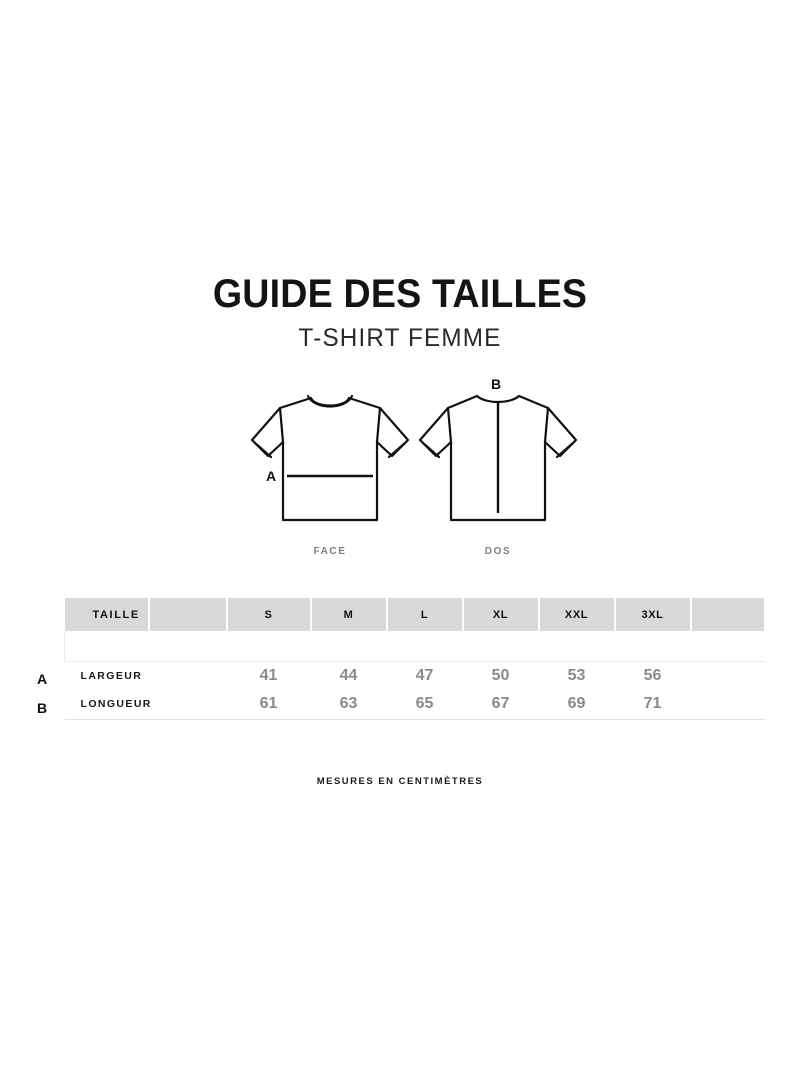 Image resolution: width=800 pixels, height=1070 pixels. I want to click on size-table: TAILLE S M L XL XXL 3XL, so click(415, 659).